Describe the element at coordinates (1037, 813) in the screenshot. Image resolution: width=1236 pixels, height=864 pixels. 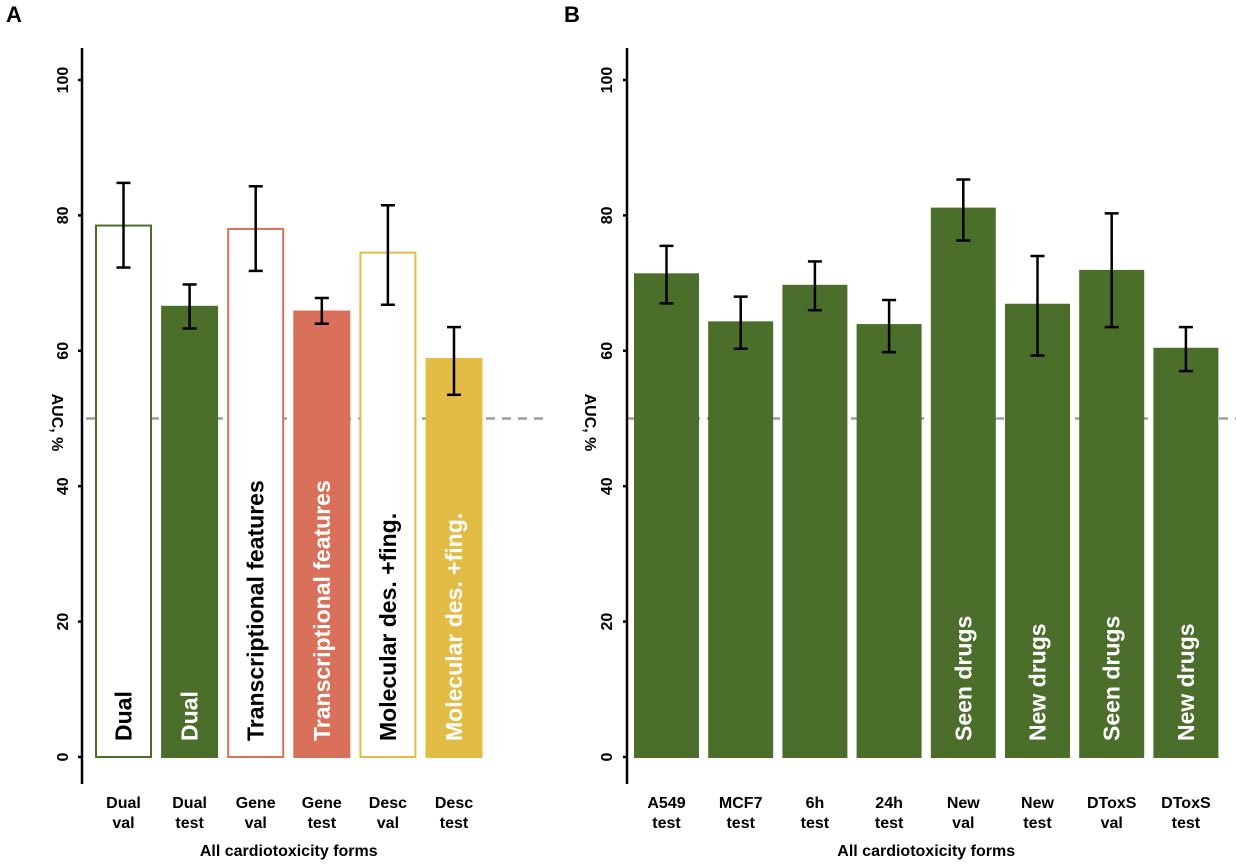
I see `category-label: New test` at that location.